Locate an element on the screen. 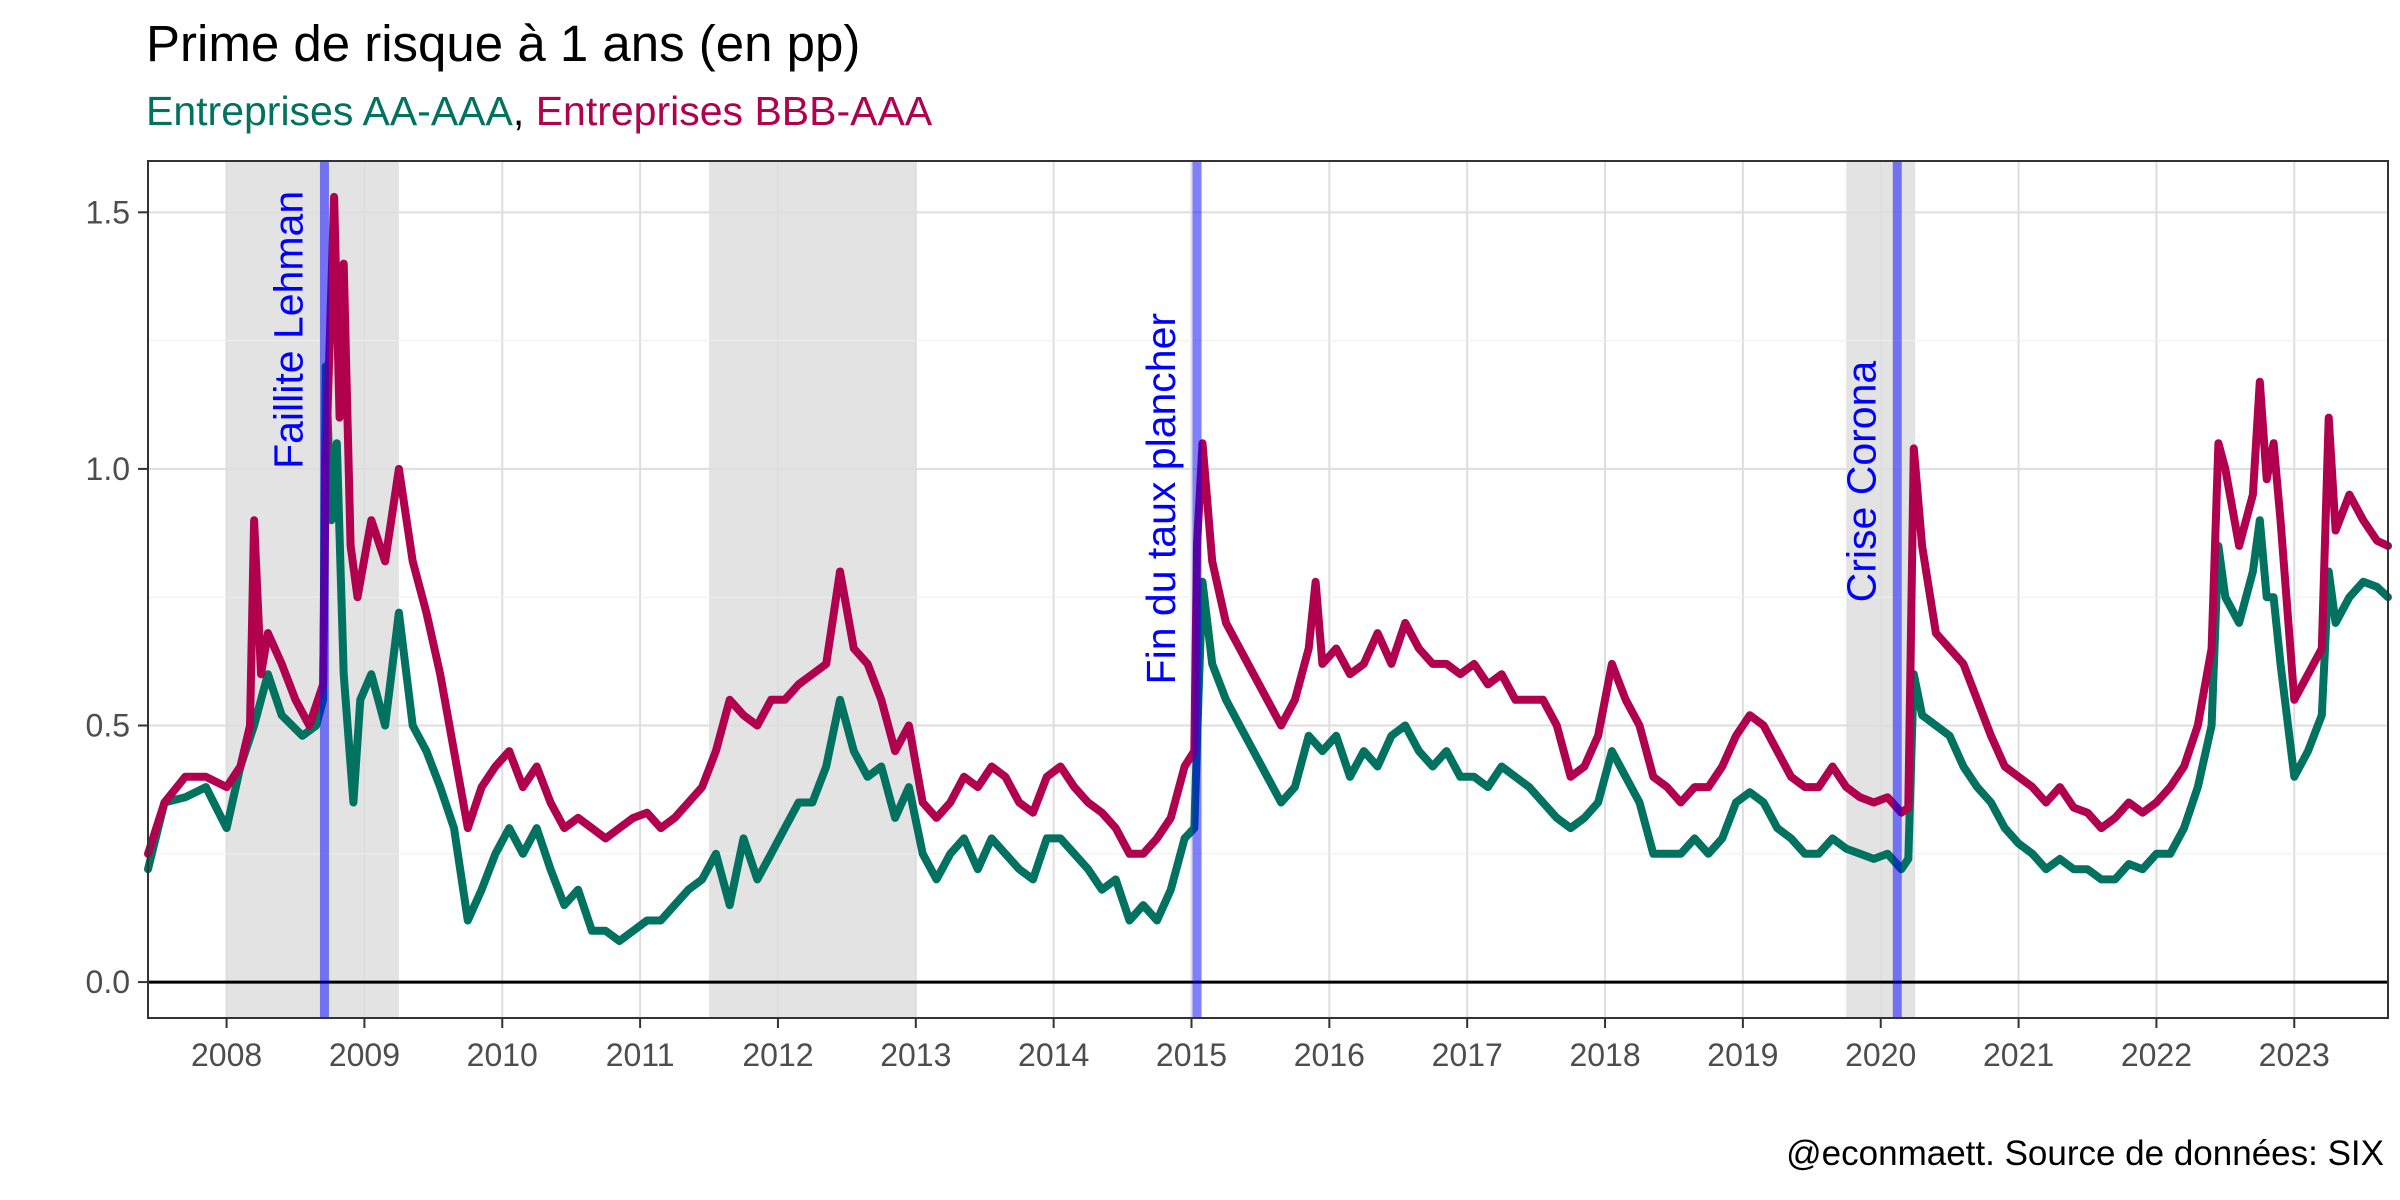  chart-subtitle: Entreprises AA-AAA, Entreprises BBB-AAA is located at coordinates (539, 111).